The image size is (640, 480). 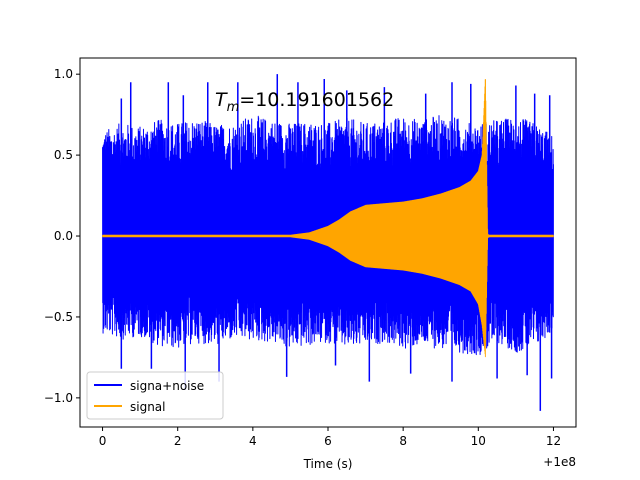 I want to click on x-offset-label: +1e8, so click(x=559, y=462).